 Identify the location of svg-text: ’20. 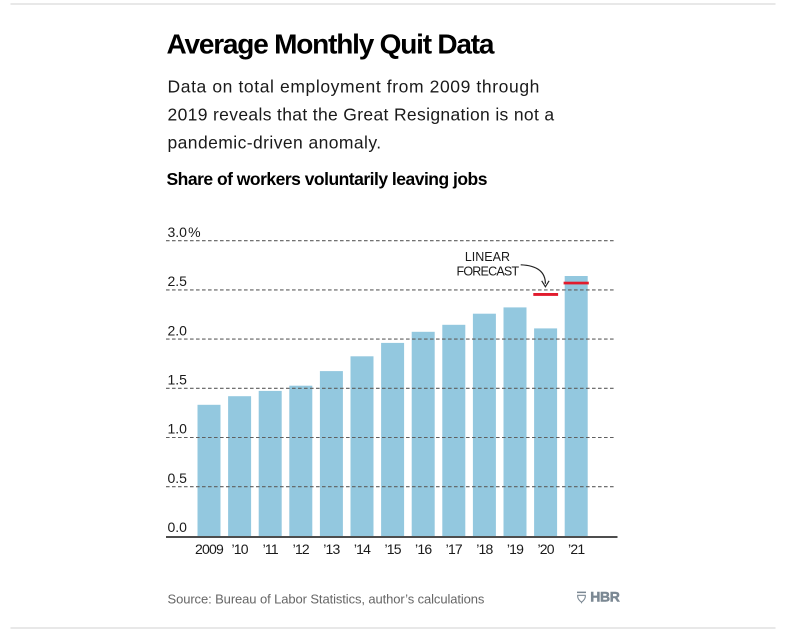
(545, 549).